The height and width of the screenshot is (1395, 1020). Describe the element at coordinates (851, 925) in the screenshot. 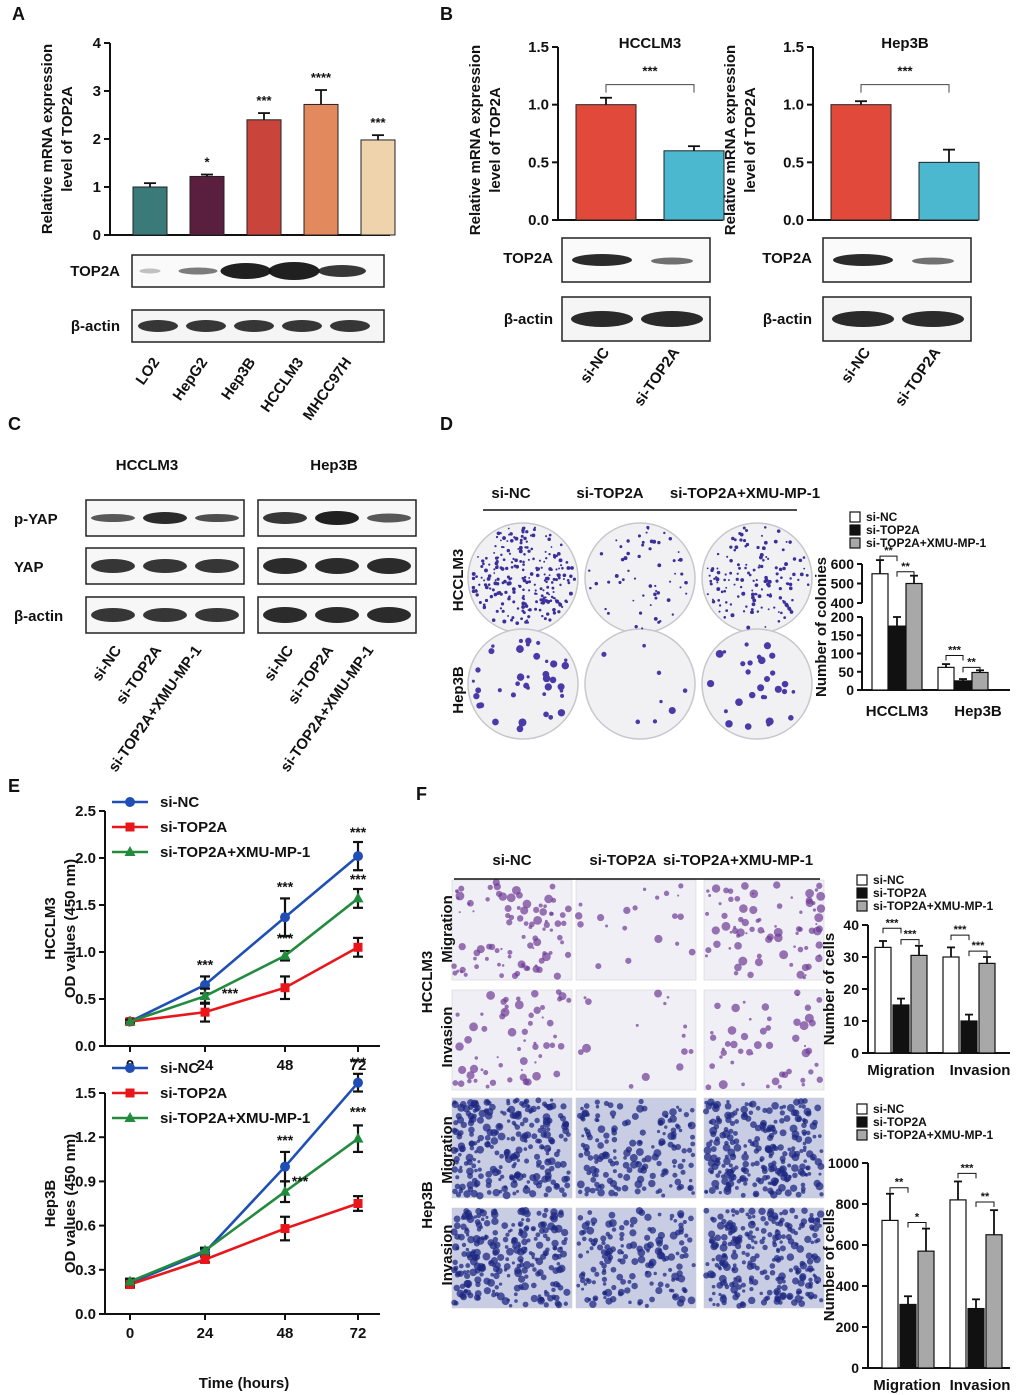

I see `panelF-hcclm3-y-tick-label: 40` at that location.